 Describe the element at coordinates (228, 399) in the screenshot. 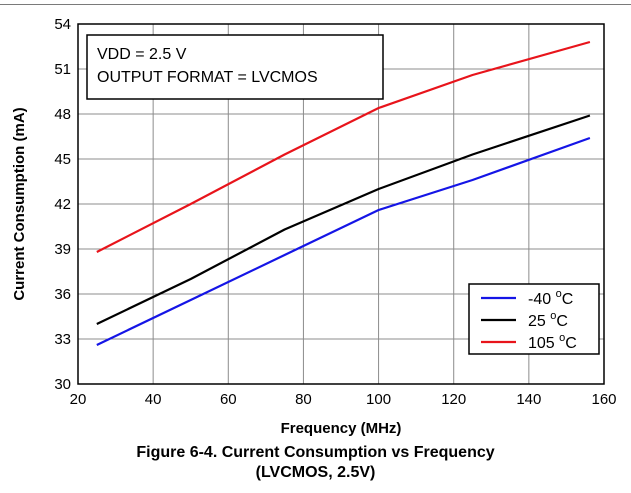

I see `x-tick-label: 60` at that location.